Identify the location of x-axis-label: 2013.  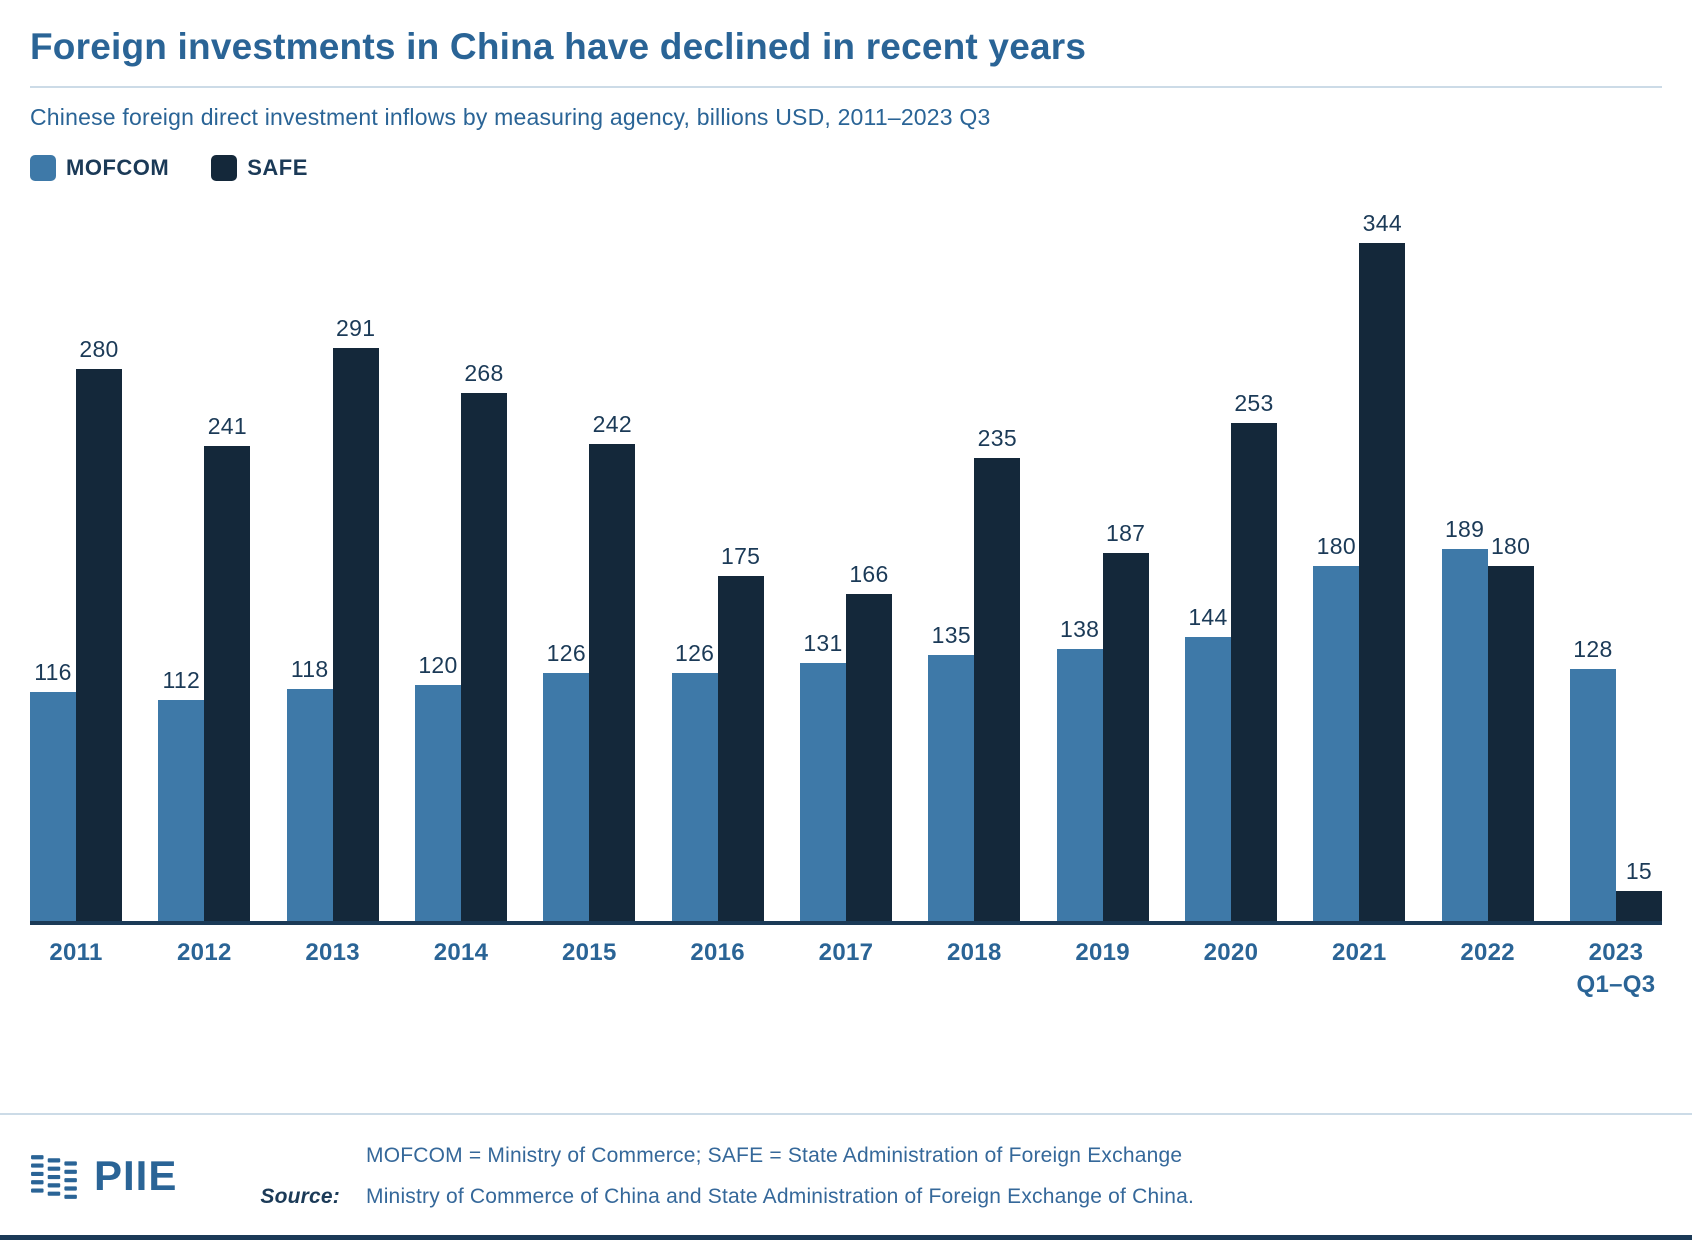
(332, 952).